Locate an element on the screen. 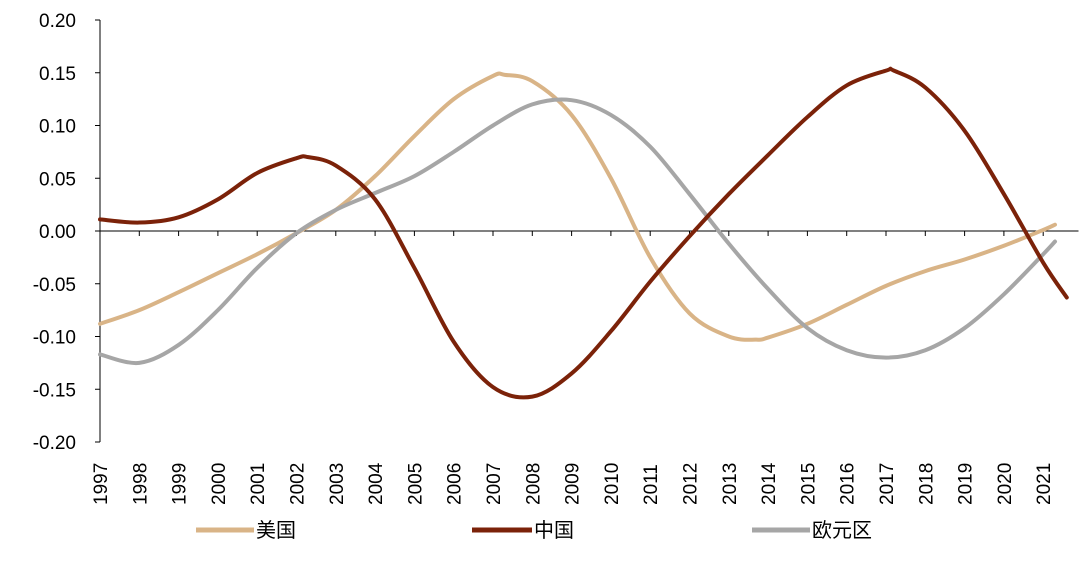 Image resolution: width=1080 pixels, height=567 pixels. x-tick-label: 2014 is located at coordinates (769, 483).